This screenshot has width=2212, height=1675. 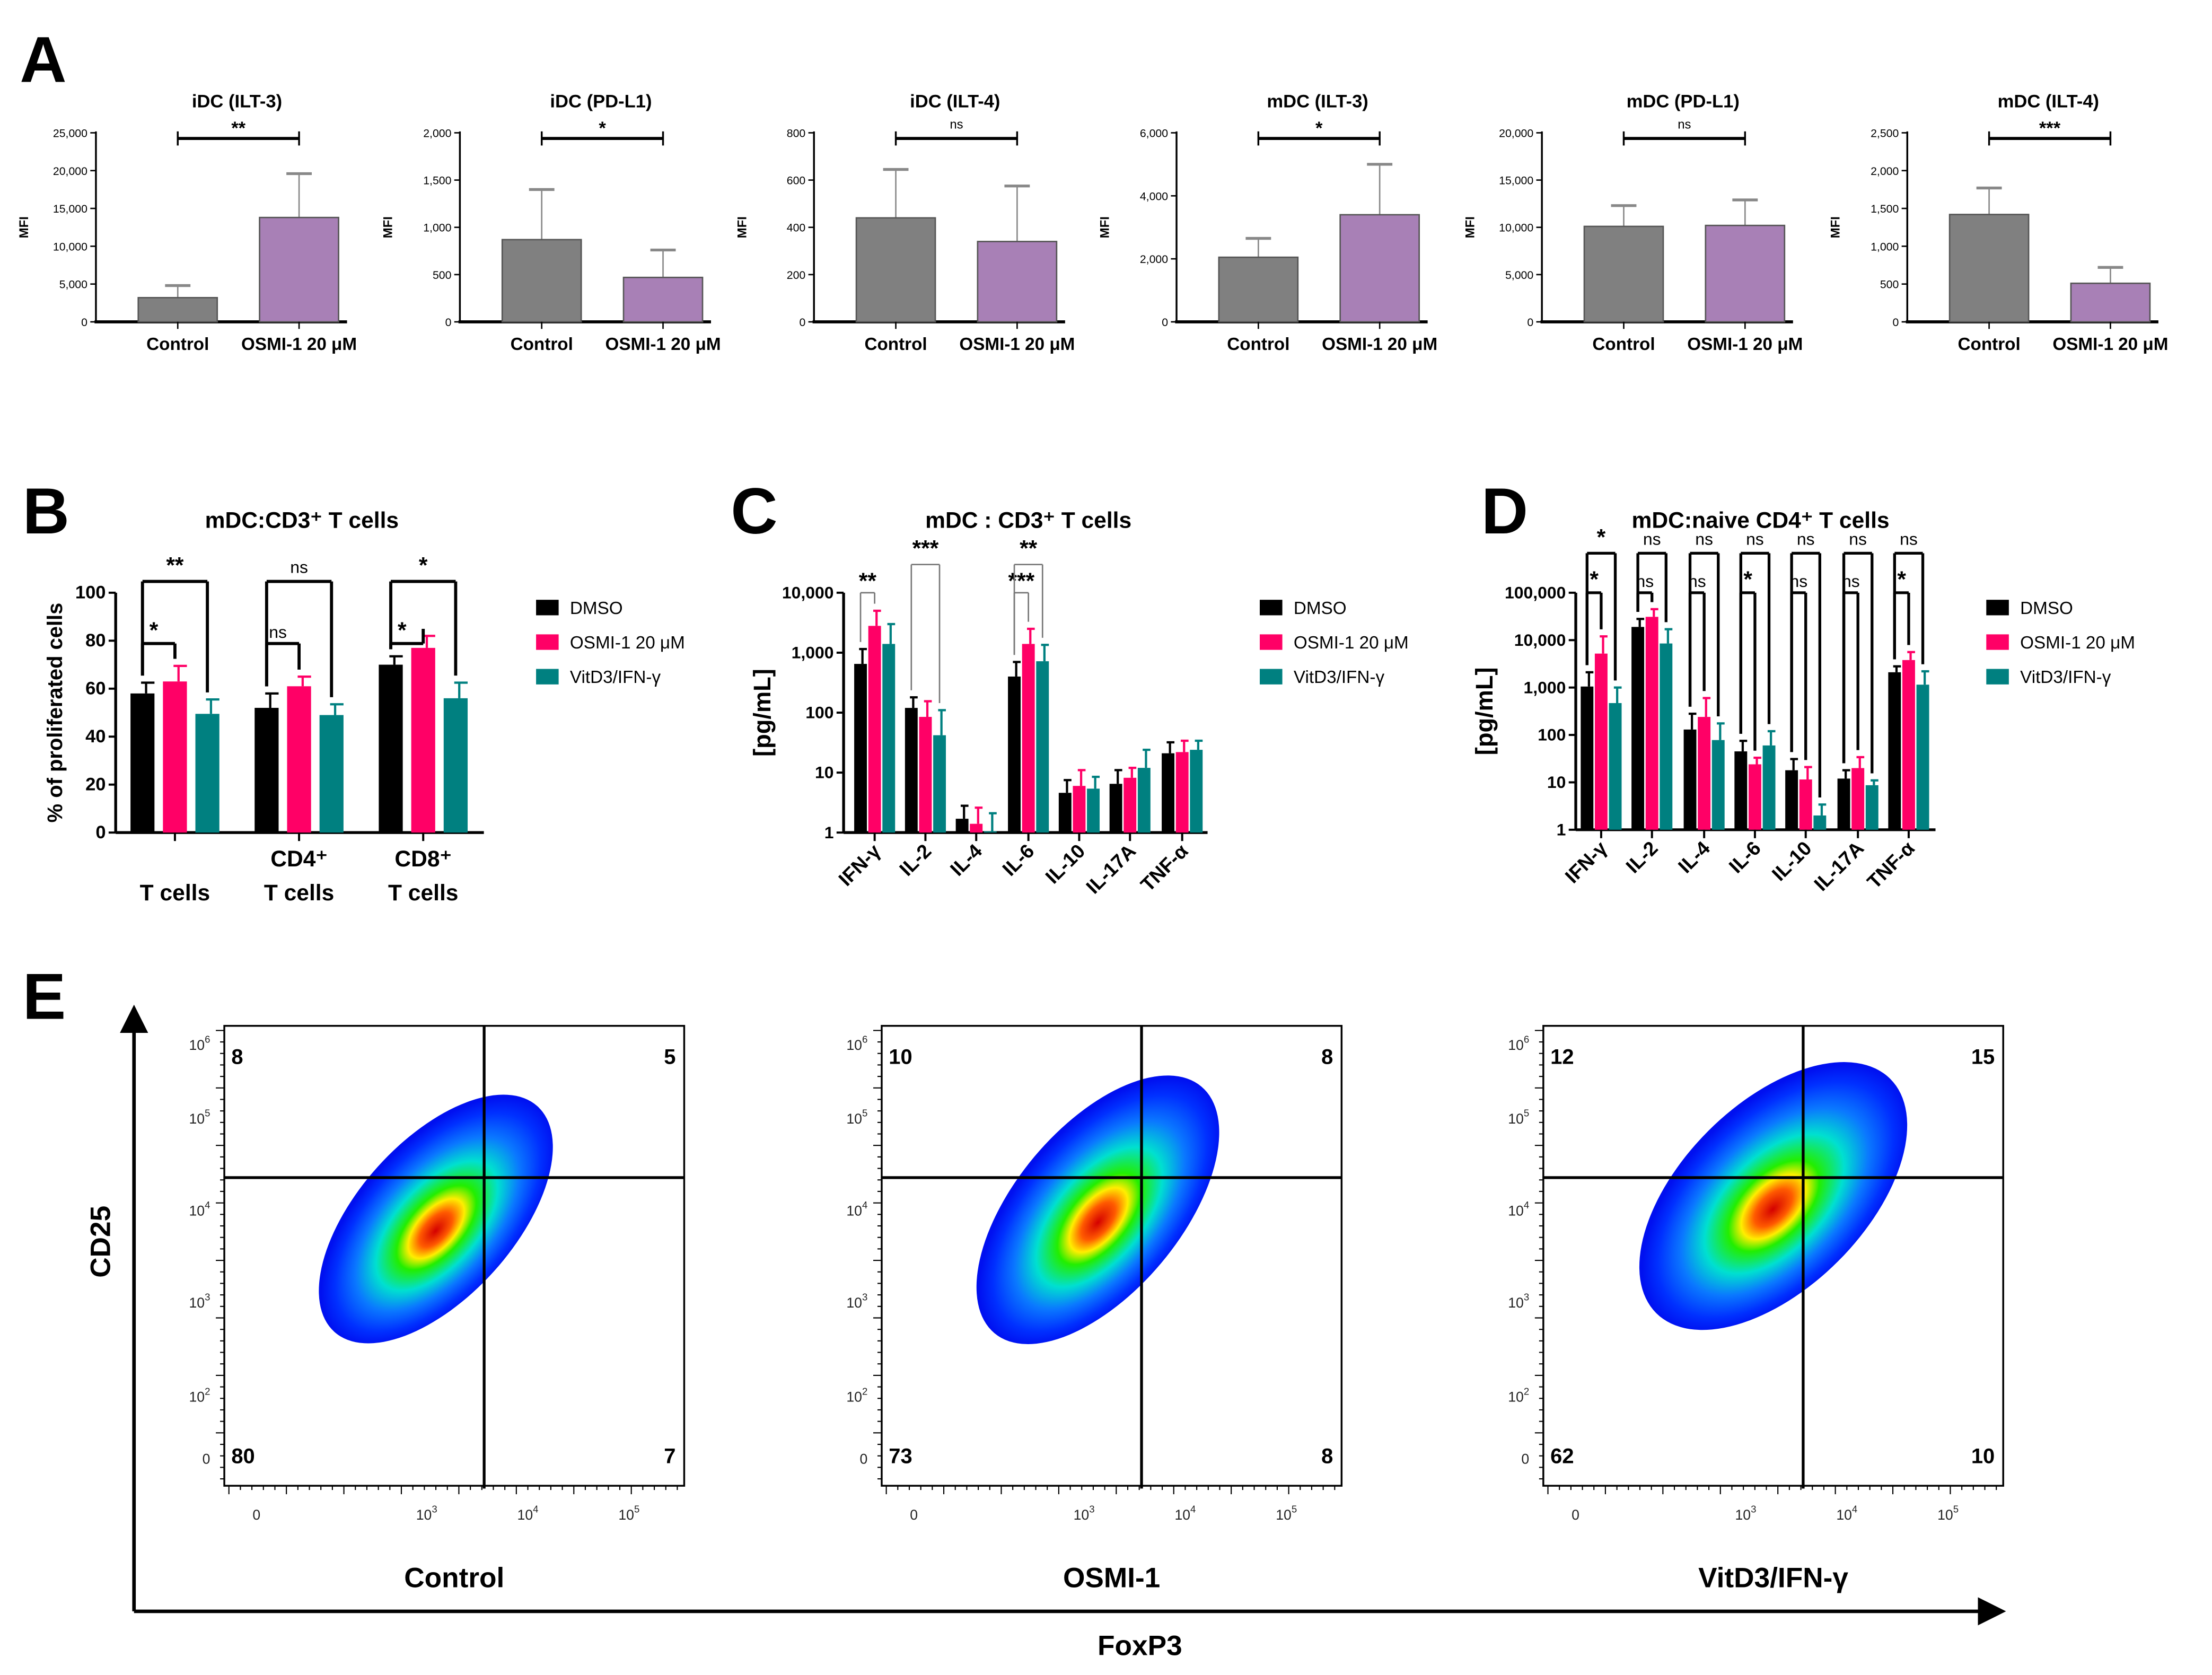 I want to click on x-tick-label: 103, so click(x=427, y=1513).